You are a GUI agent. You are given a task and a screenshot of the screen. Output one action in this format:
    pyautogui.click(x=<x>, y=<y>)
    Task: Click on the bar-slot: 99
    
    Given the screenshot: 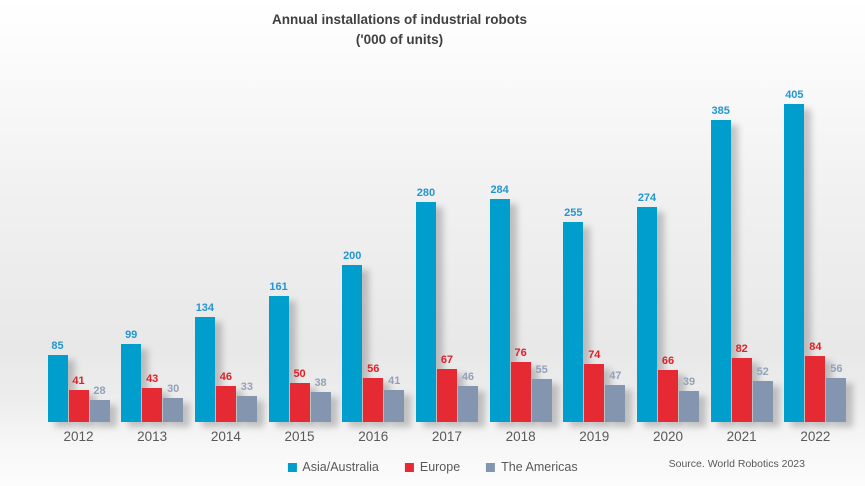 What is the action you would take?
    pyautogui.click(x=131, y=376)
    